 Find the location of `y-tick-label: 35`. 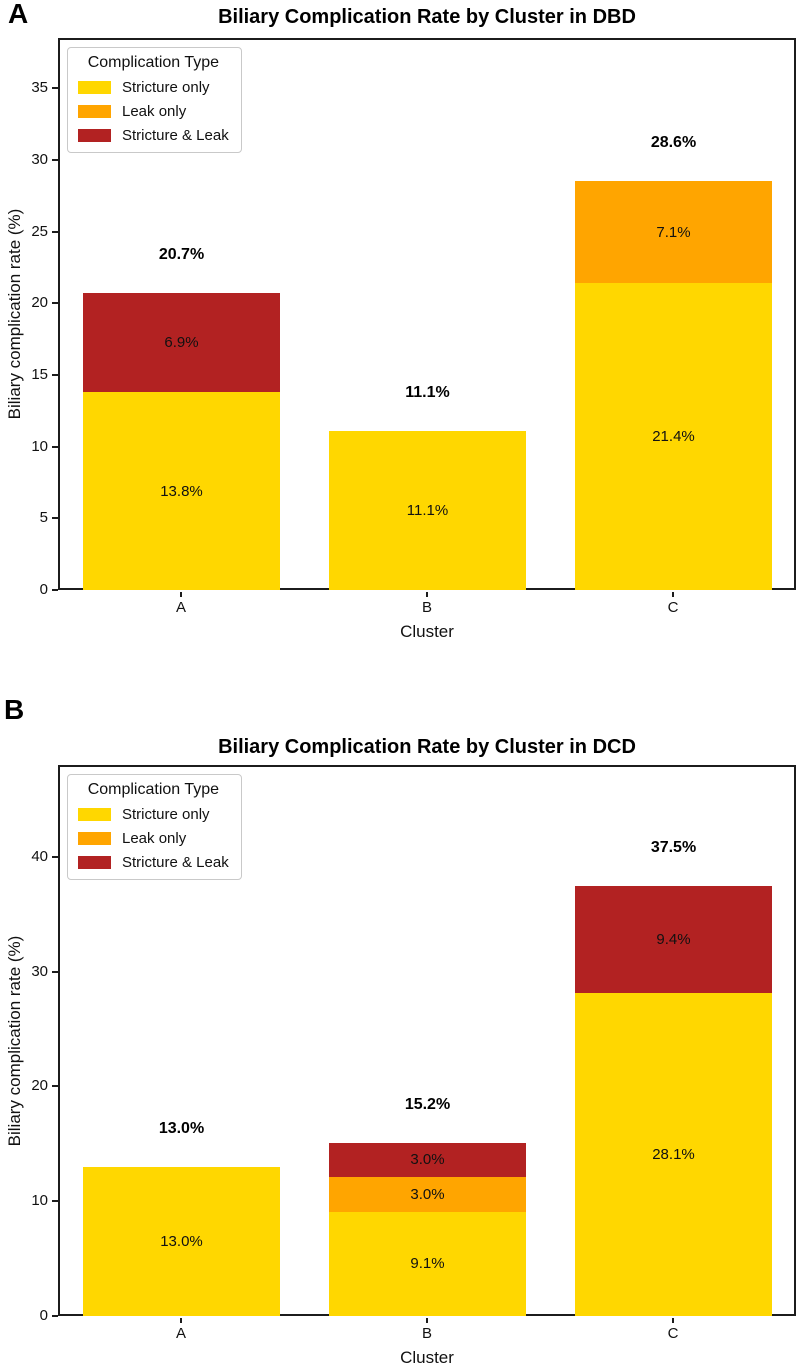

y-tick-label: 35 is located at coordinates (39, 88).